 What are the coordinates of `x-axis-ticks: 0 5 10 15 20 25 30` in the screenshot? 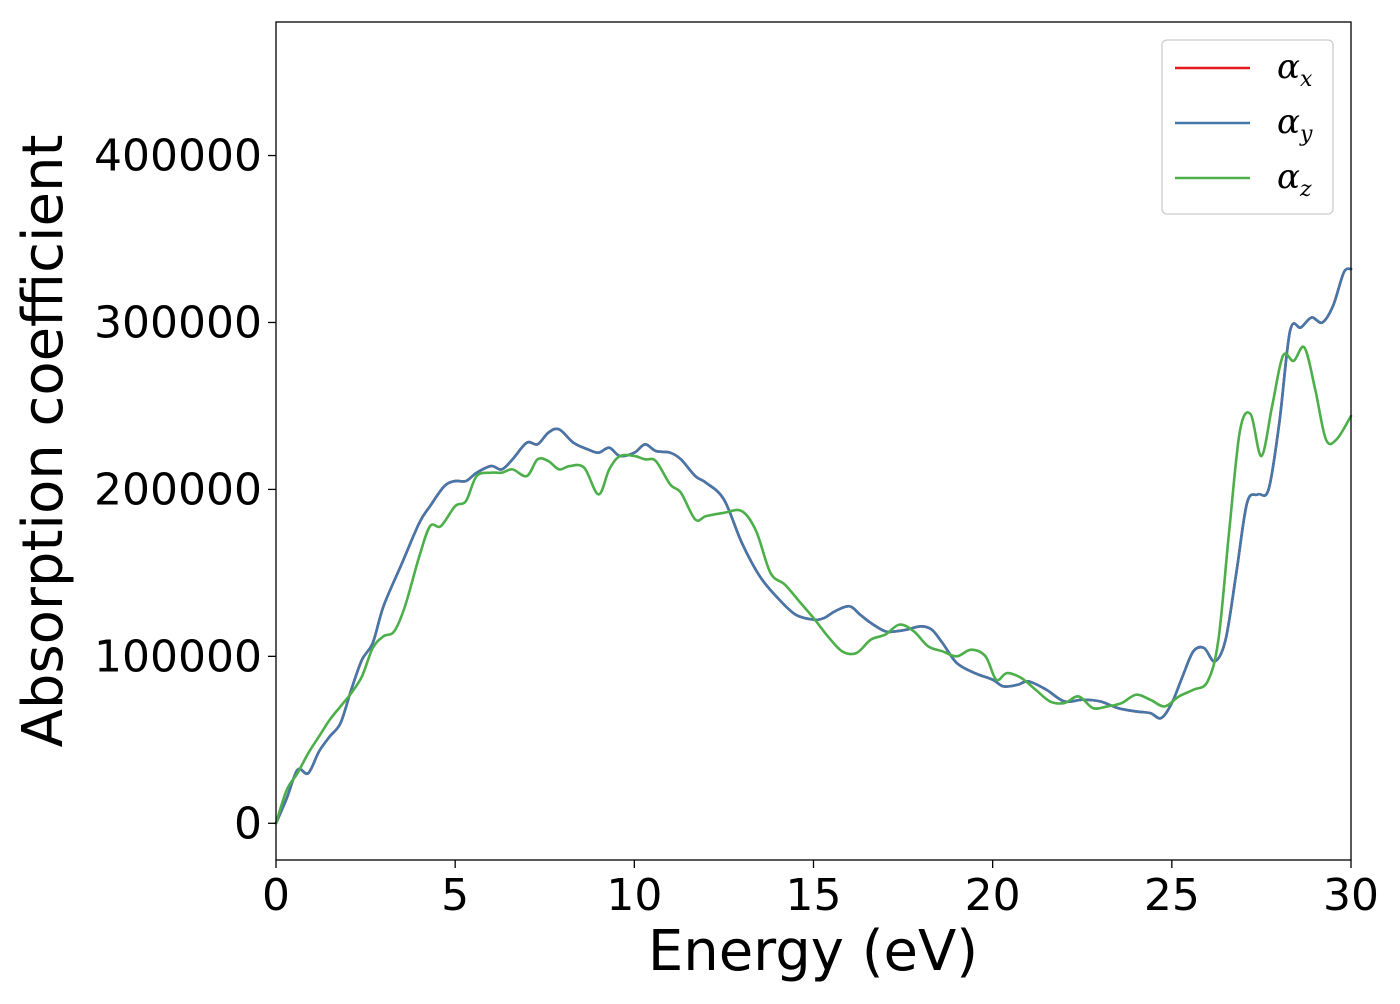 It's located at (820, 890).